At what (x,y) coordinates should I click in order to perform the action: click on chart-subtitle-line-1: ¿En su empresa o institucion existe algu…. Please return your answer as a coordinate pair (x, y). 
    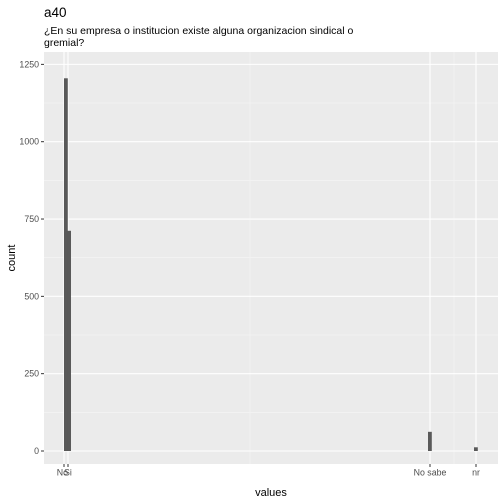
    Looking at the image, I should click on (199, 31).